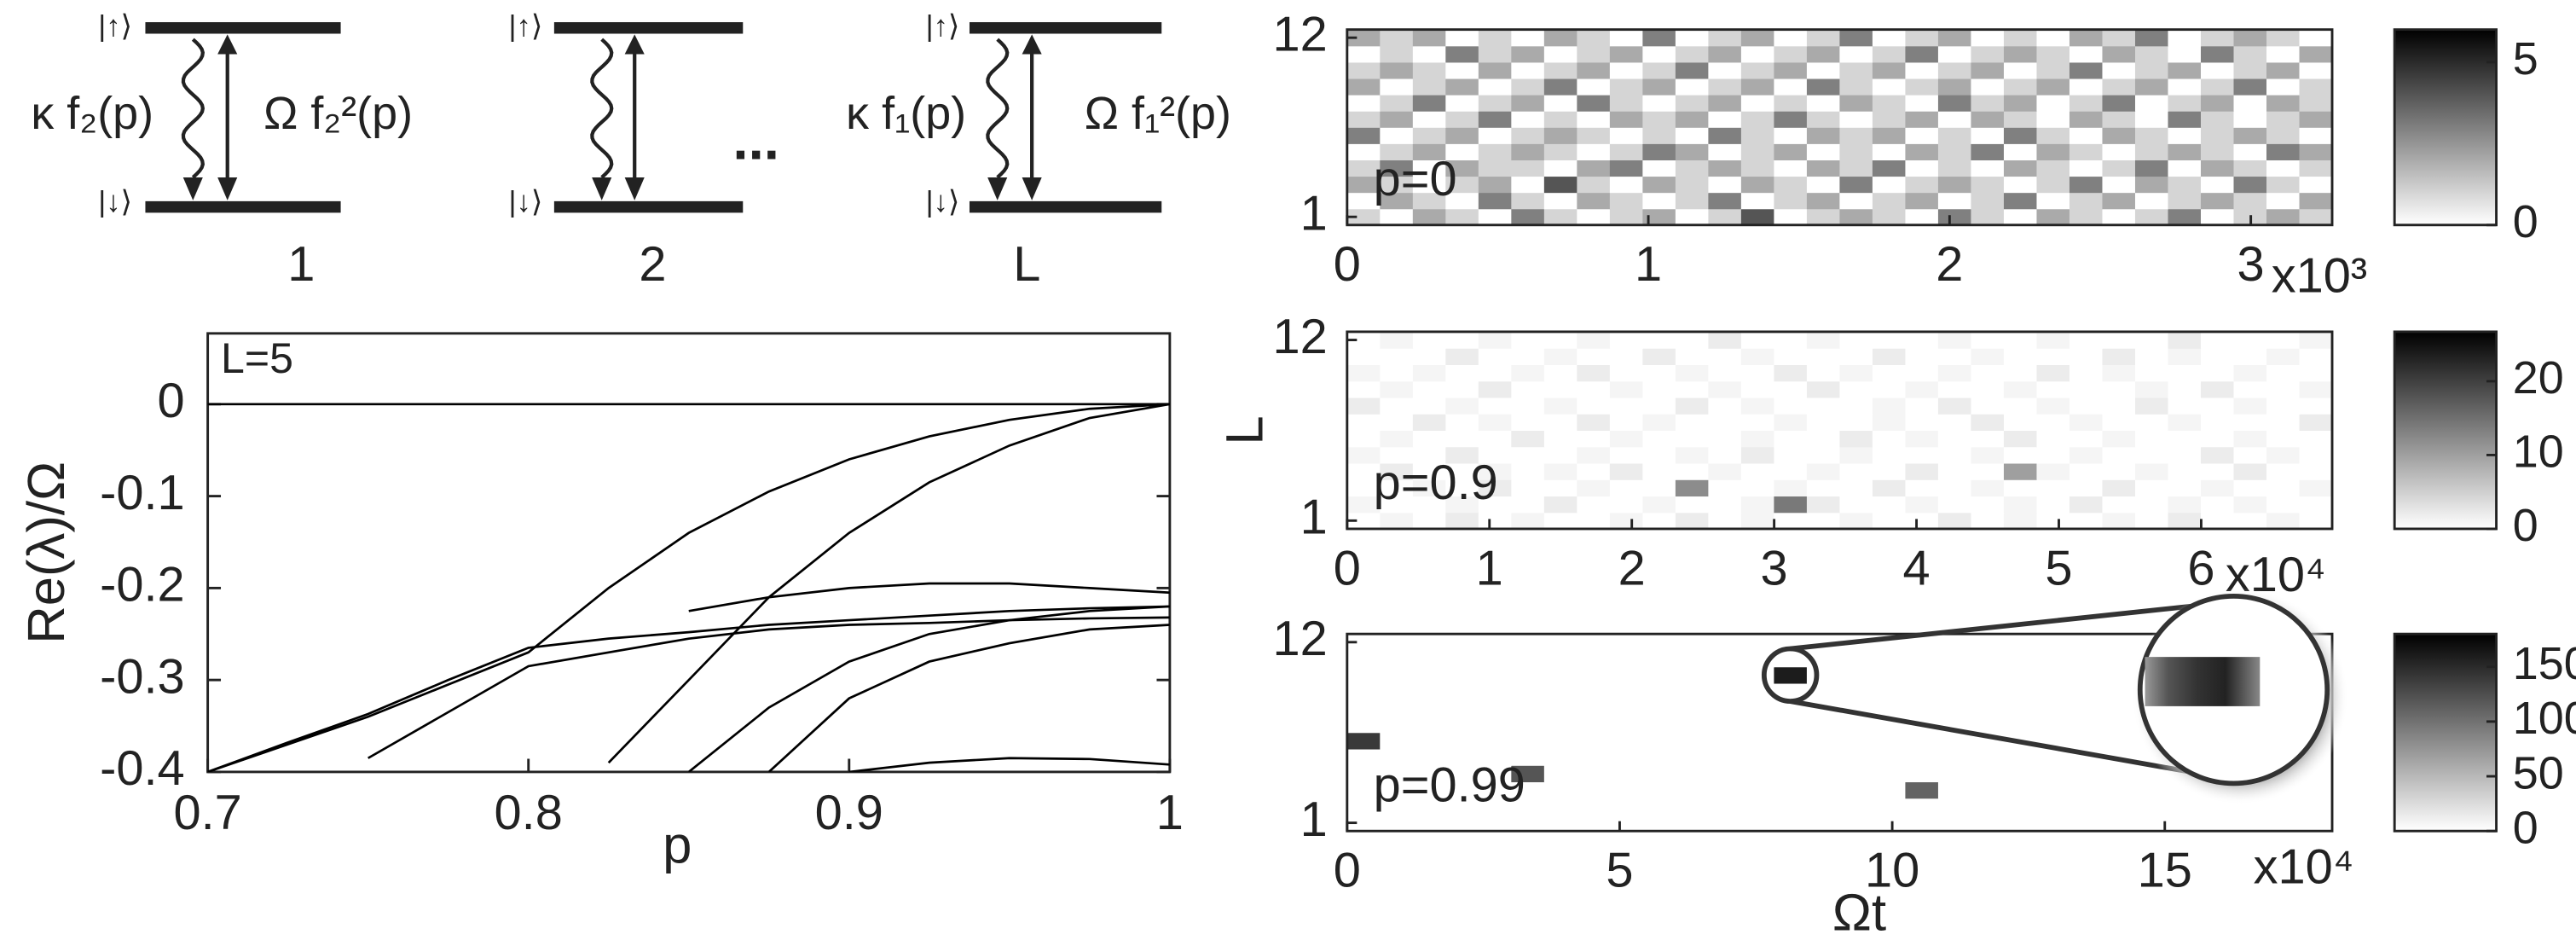 This screenshot has width=2576, height=946. What do you see at coordinates (47, 552) in the screenshot?
I see `y-axis-label: Re(λ)/Ω` at bounding box center [47, 552].